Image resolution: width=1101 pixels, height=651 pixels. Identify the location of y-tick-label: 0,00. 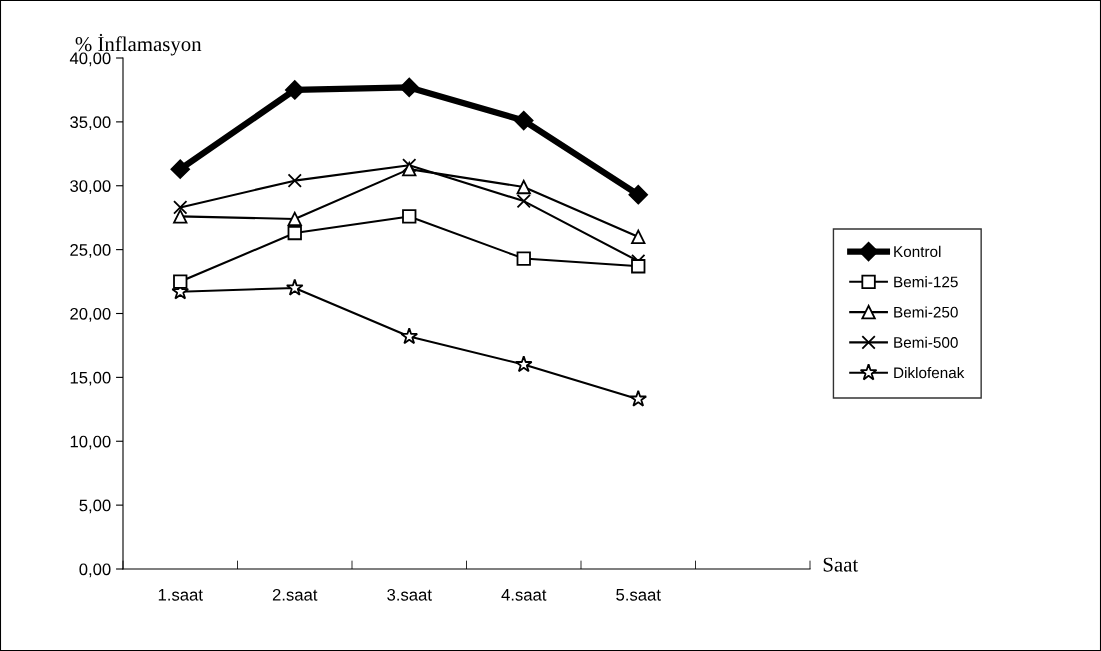
(95, 570).